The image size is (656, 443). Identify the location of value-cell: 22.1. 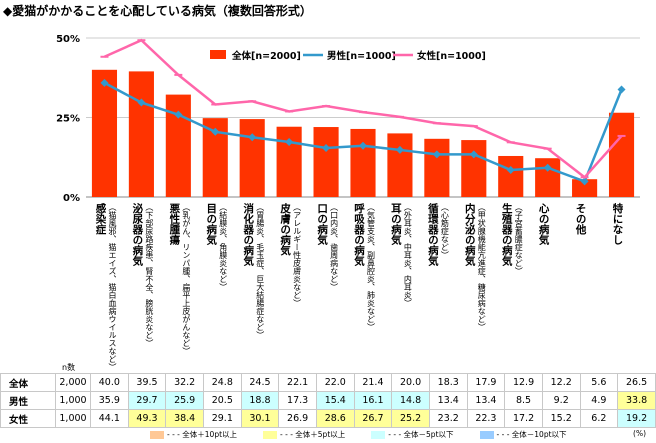
(297, 382).